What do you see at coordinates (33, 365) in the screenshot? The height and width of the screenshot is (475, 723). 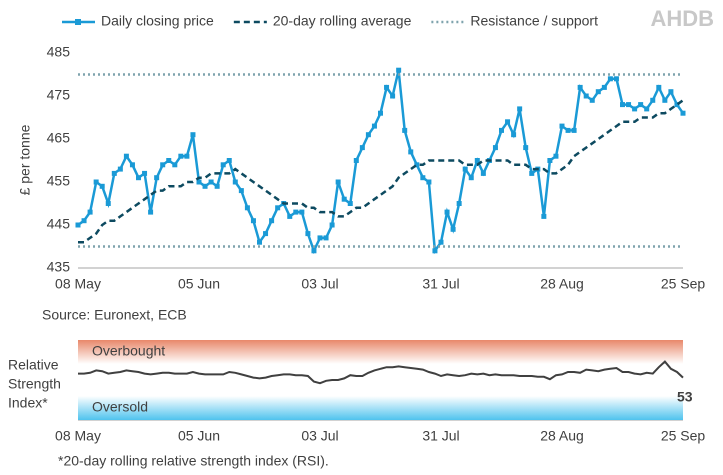 I see `rsi-label: Relative` at bounding box center [33, 365].